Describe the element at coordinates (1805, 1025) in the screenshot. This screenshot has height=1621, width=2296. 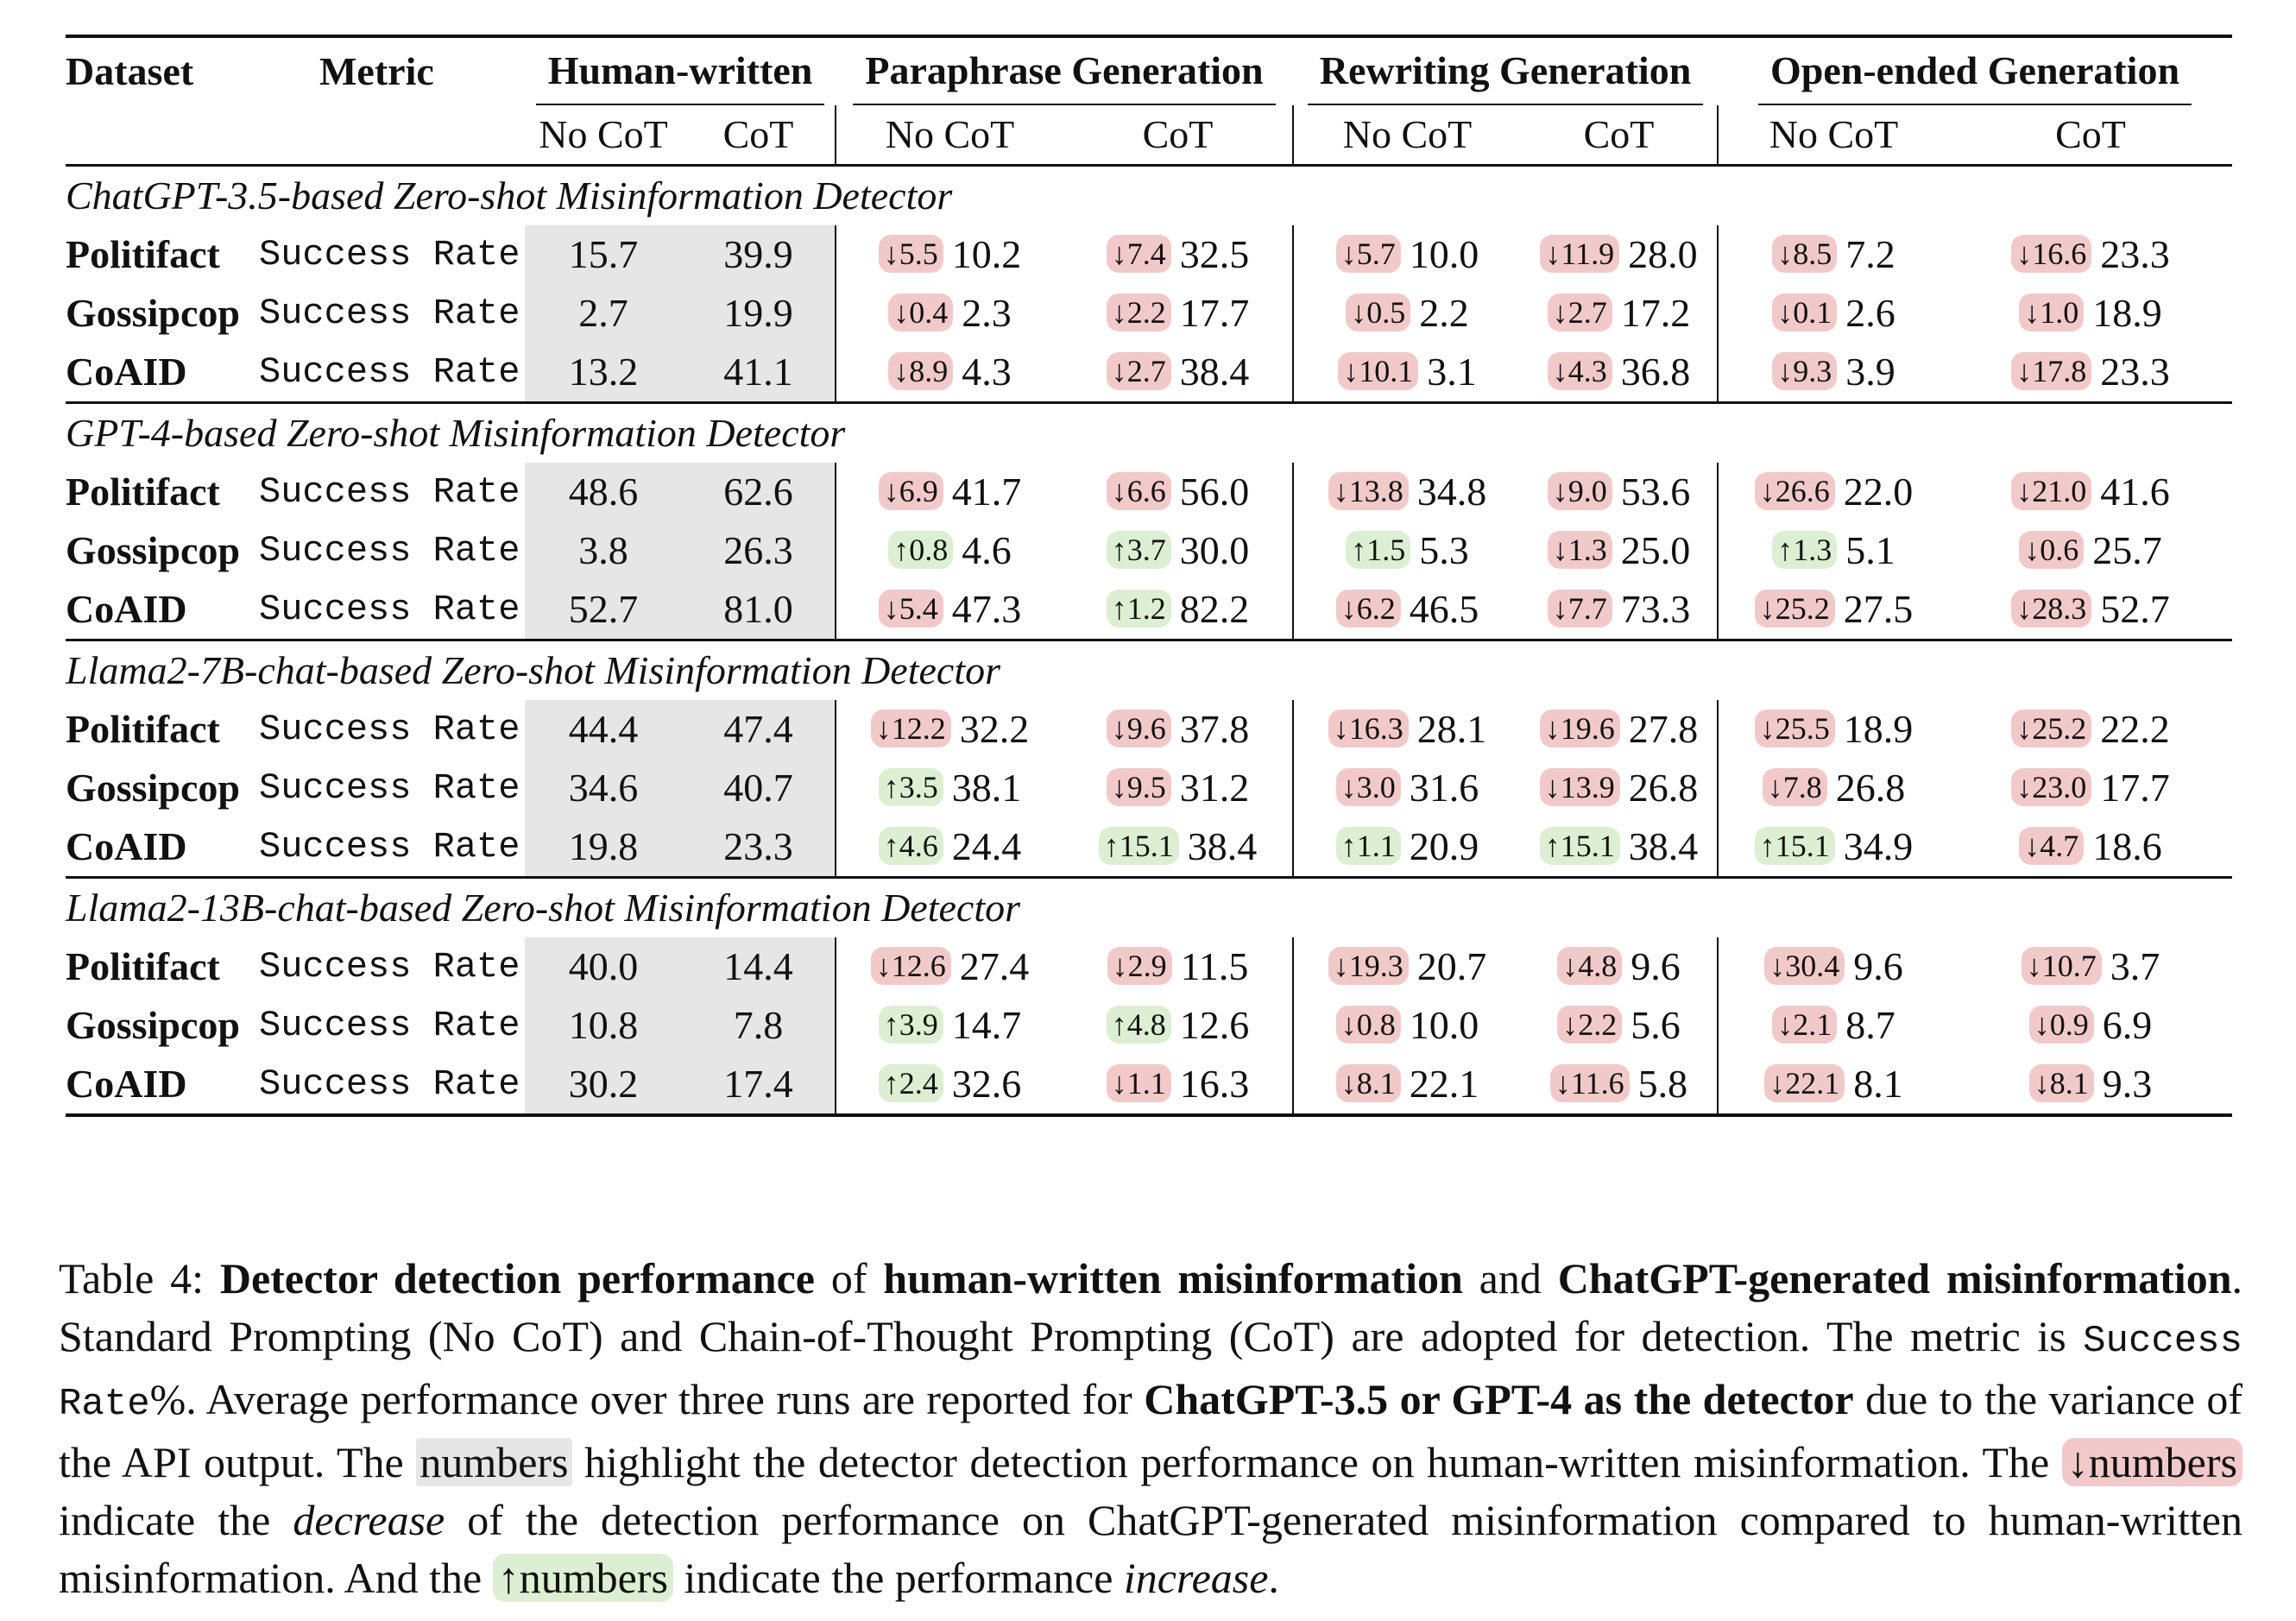
I see `decrease-badge: ↓2.1` at that location.